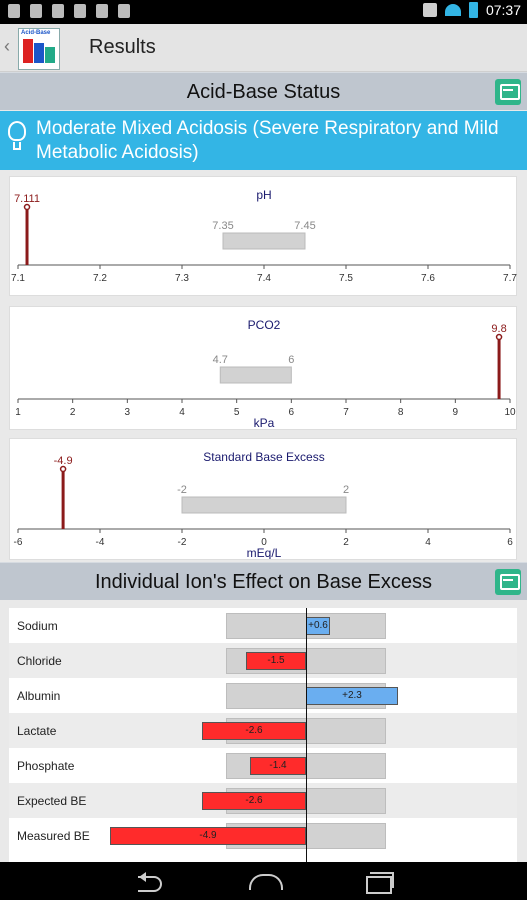  What do you see at coordinates (346, 278) in the screenshot?
I see `x-tick-label: 7.5` at bounding box center [346, 278].